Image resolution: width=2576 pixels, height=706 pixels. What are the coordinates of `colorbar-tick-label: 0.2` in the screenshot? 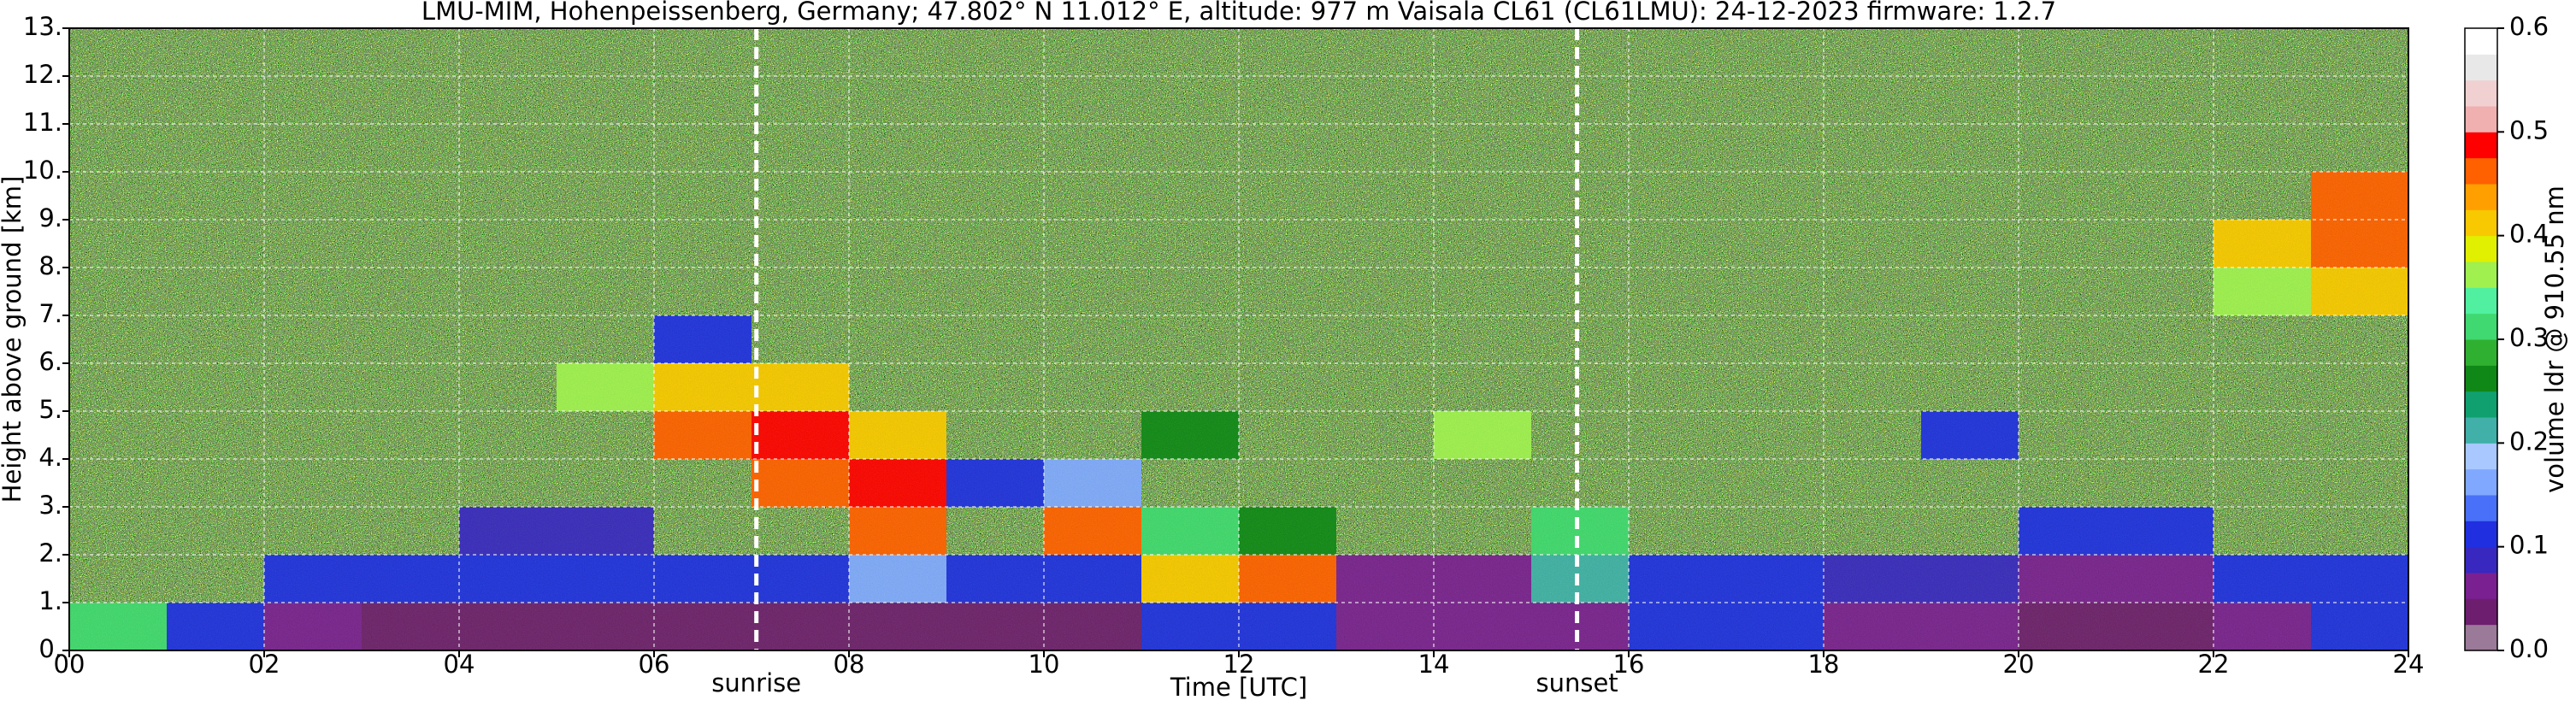 It's located at (2529, 441).